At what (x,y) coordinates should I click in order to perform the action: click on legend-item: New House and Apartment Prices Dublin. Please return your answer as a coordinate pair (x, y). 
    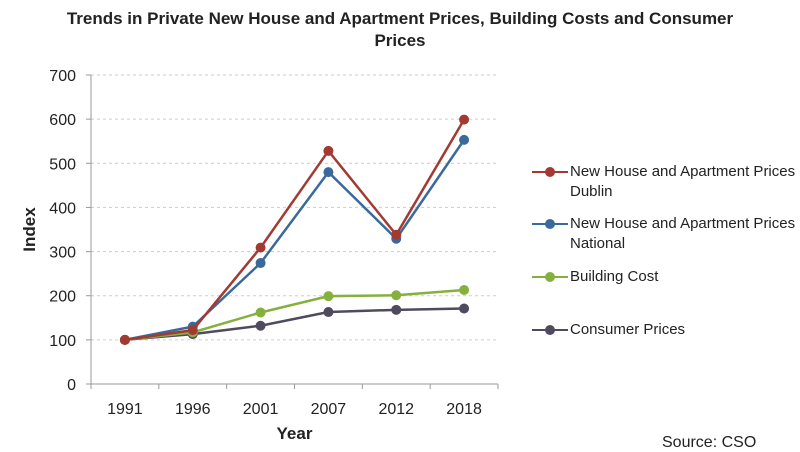
    Looking at the image, I should click on (665, 182).